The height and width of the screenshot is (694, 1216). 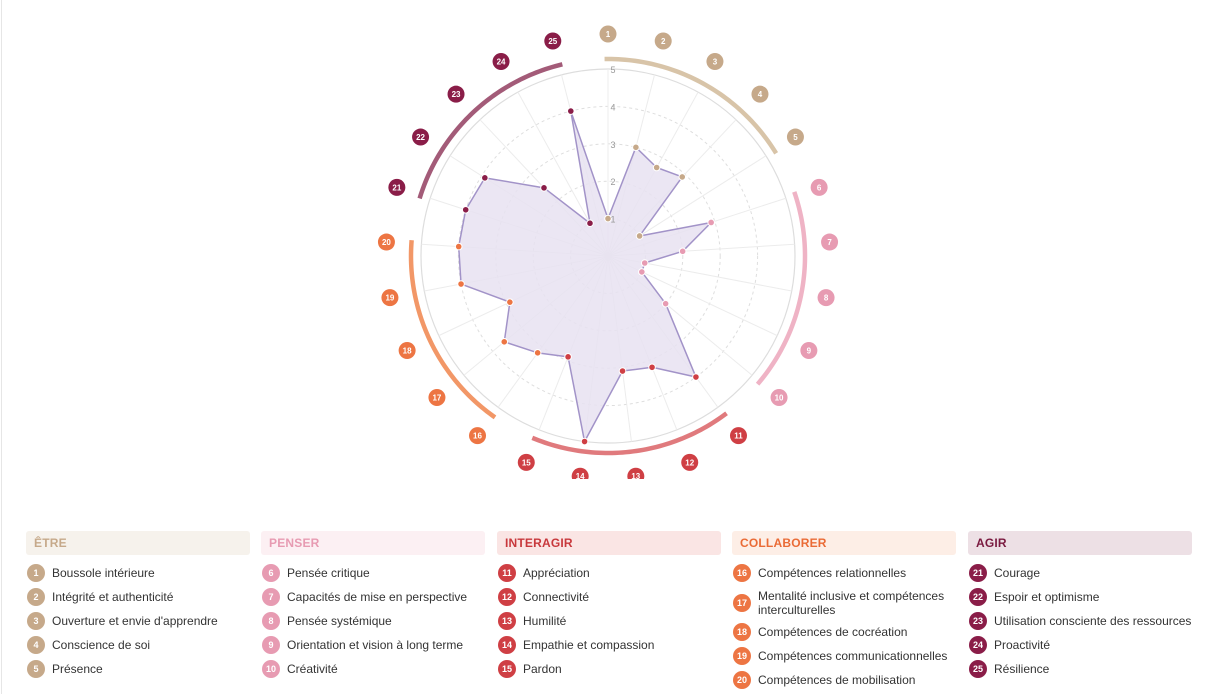 What do you see at coordinates (636, 473) in the screenshot?
I see `axis-badge-13: 13` at bounding box center [636, 473].